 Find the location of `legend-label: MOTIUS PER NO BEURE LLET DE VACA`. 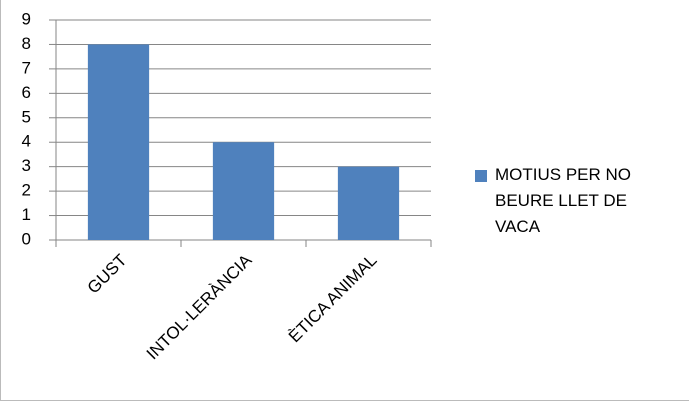

legend-label: MOTIUS PER NO BEURE LLET DE VACA is located at coordinates (563, 200).